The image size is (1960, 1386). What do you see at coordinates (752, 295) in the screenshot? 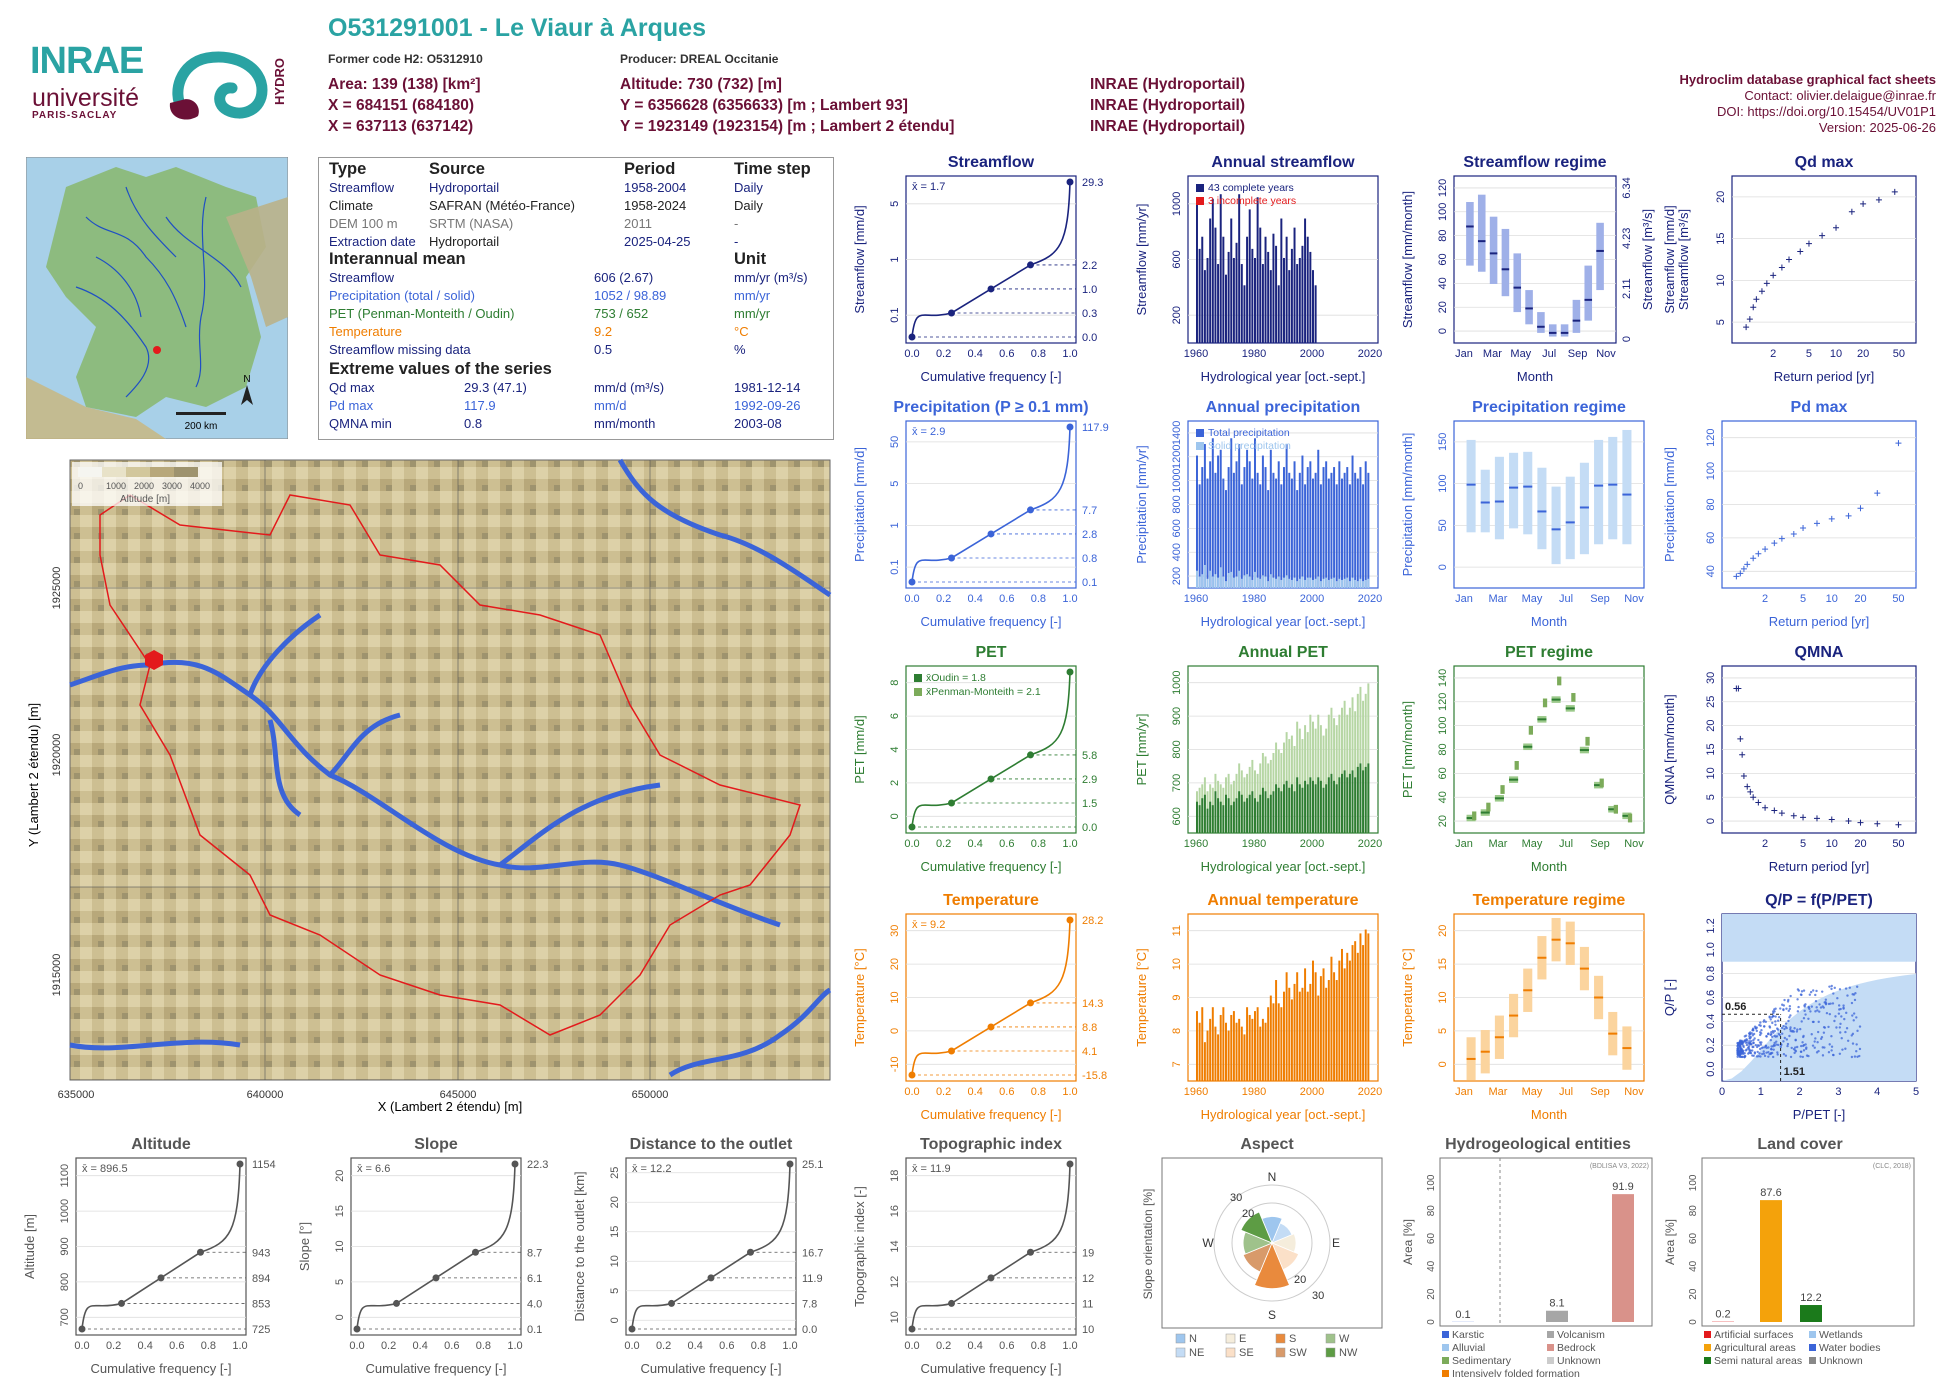
I see `info-mean-unit: mm/yr` at bounding box center [752, 295].